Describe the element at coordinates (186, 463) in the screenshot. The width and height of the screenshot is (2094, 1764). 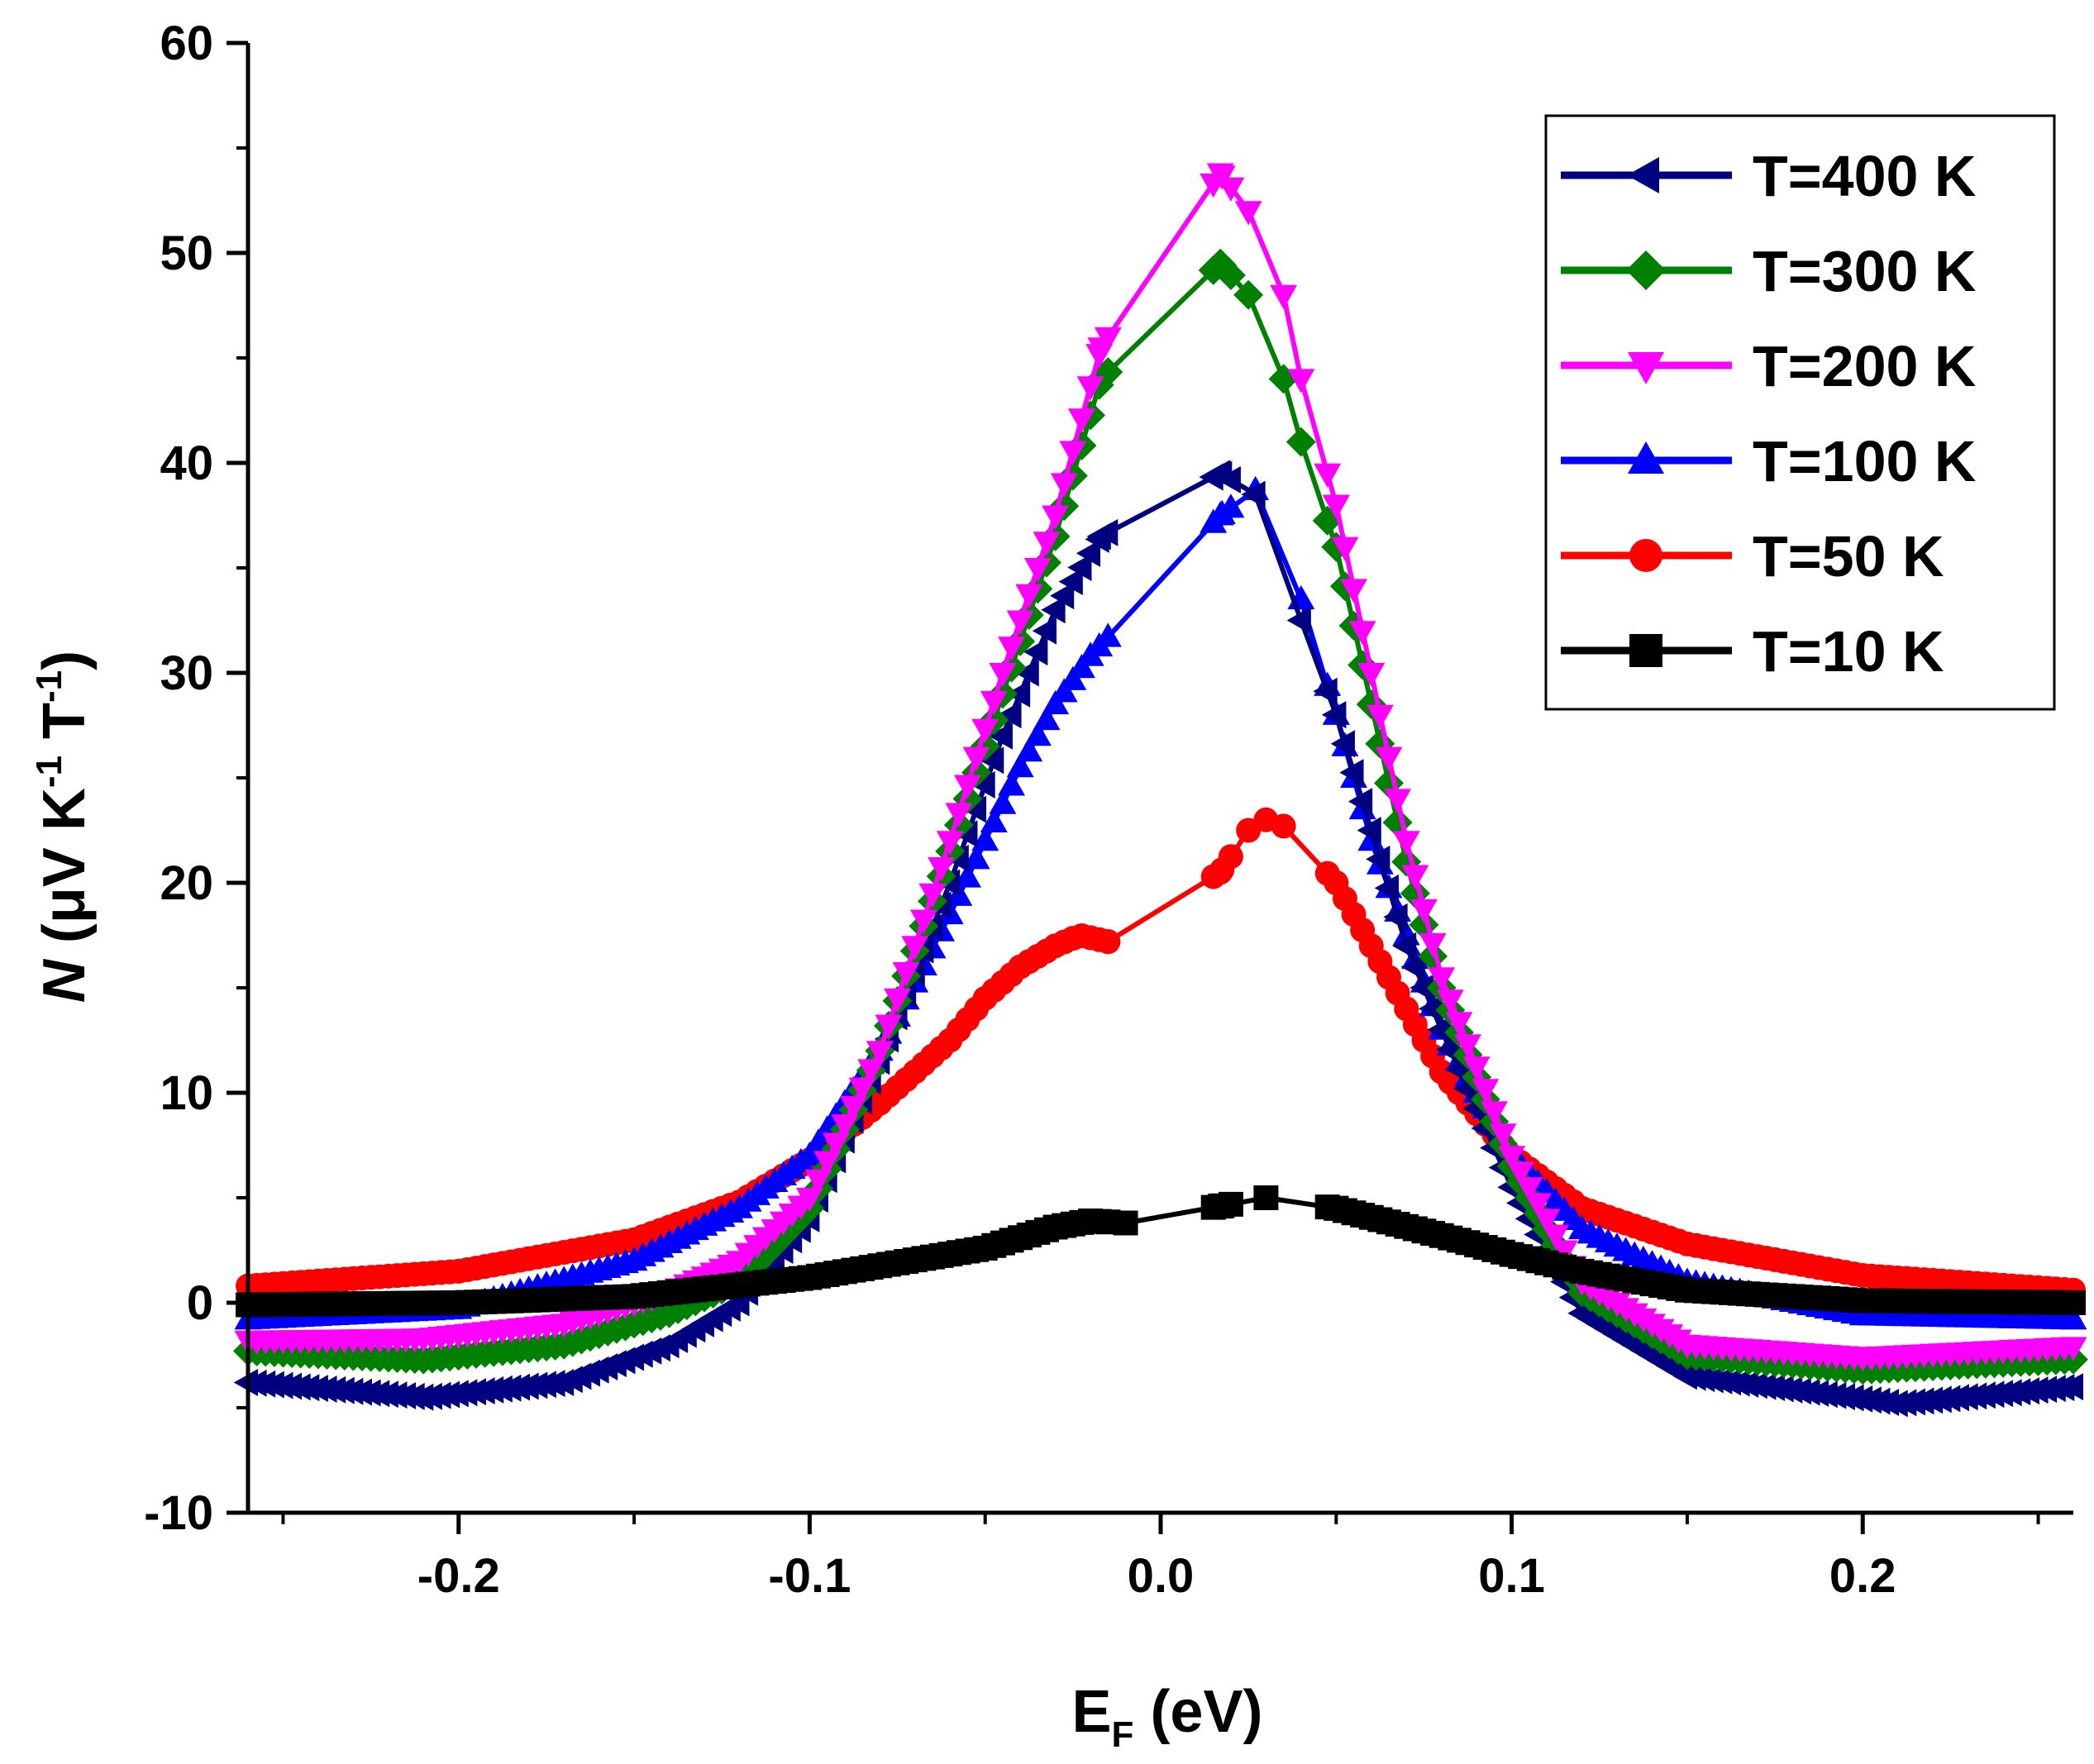
I see `y-tick-label: 40` at that location.